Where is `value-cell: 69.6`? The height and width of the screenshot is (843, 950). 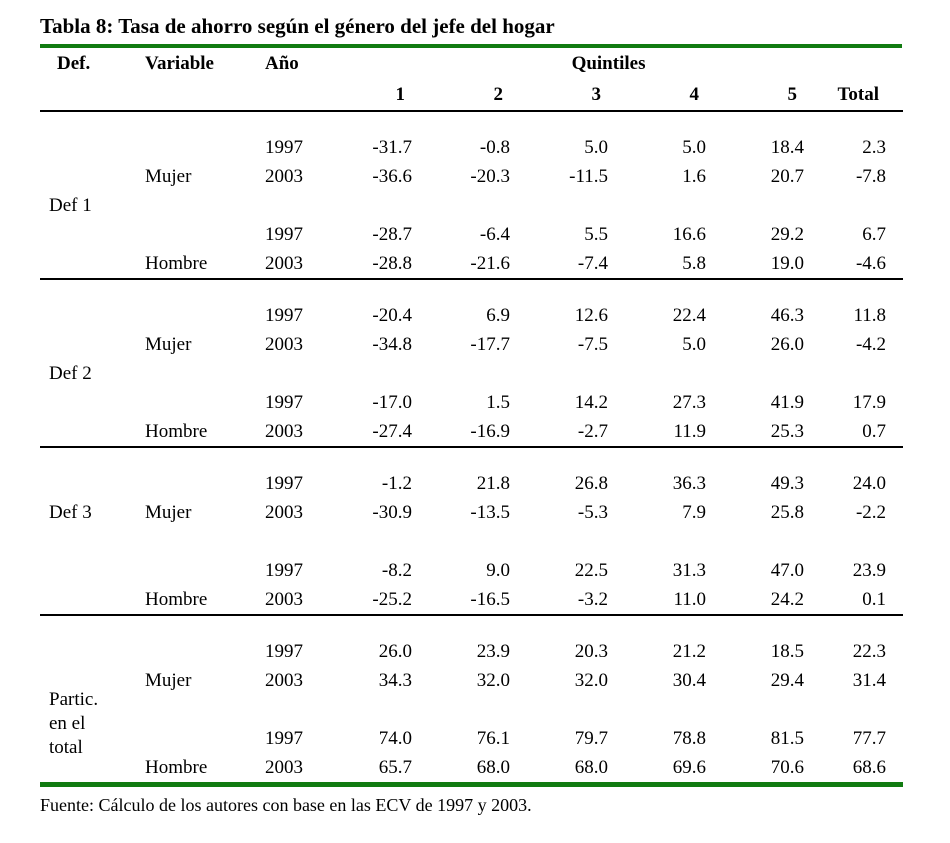
value-cell: 69.6 is located at coordinates (689, 767).